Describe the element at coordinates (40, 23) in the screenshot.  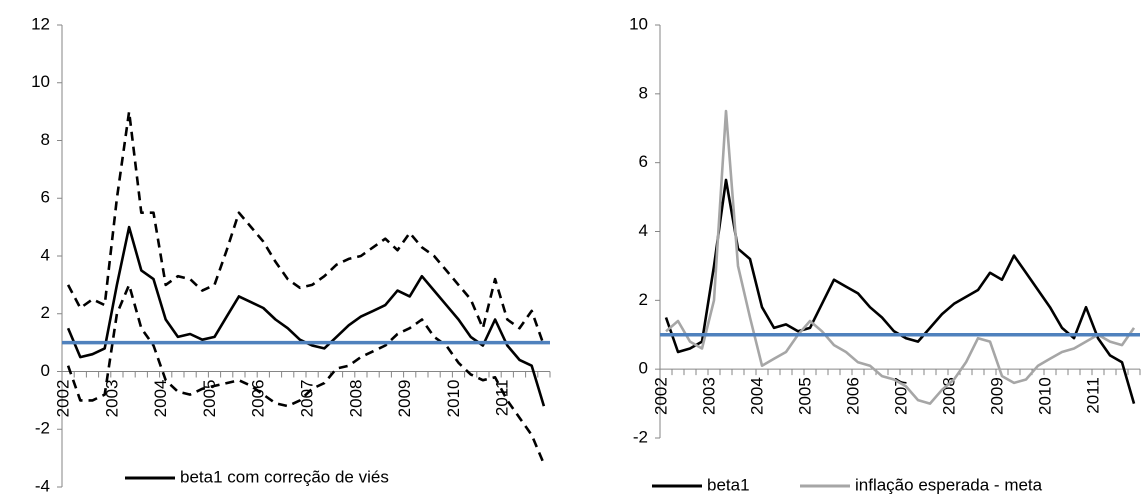
I see `y-tick-label: 12` at that location.